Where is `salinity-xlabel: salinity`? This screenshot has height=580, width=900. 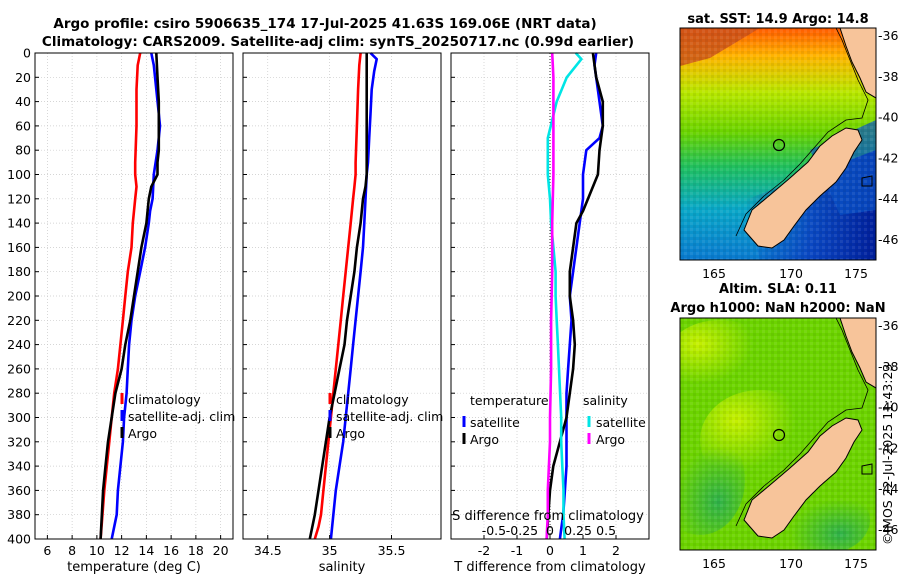 salinity-xlabel: salinity is located at coordinates (342, 567).